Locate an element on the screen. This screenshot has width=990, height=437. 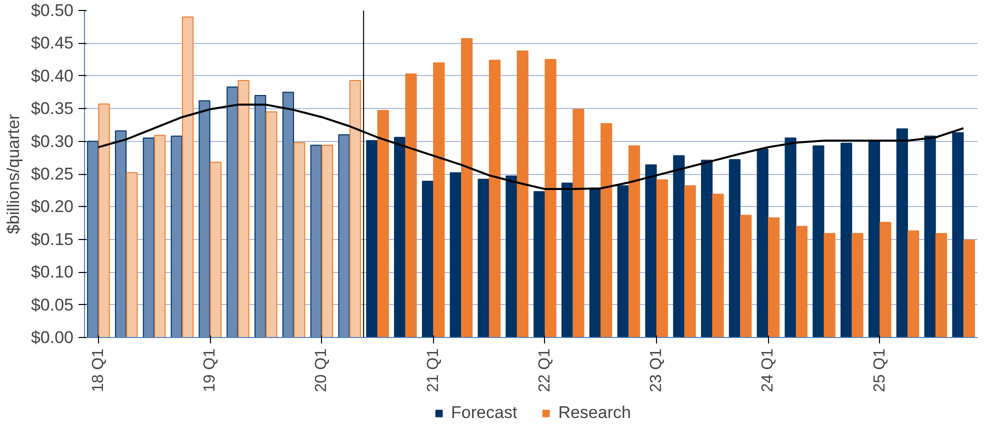
x-tick-label: 22 Q1 is located at coordinates (545, 370).